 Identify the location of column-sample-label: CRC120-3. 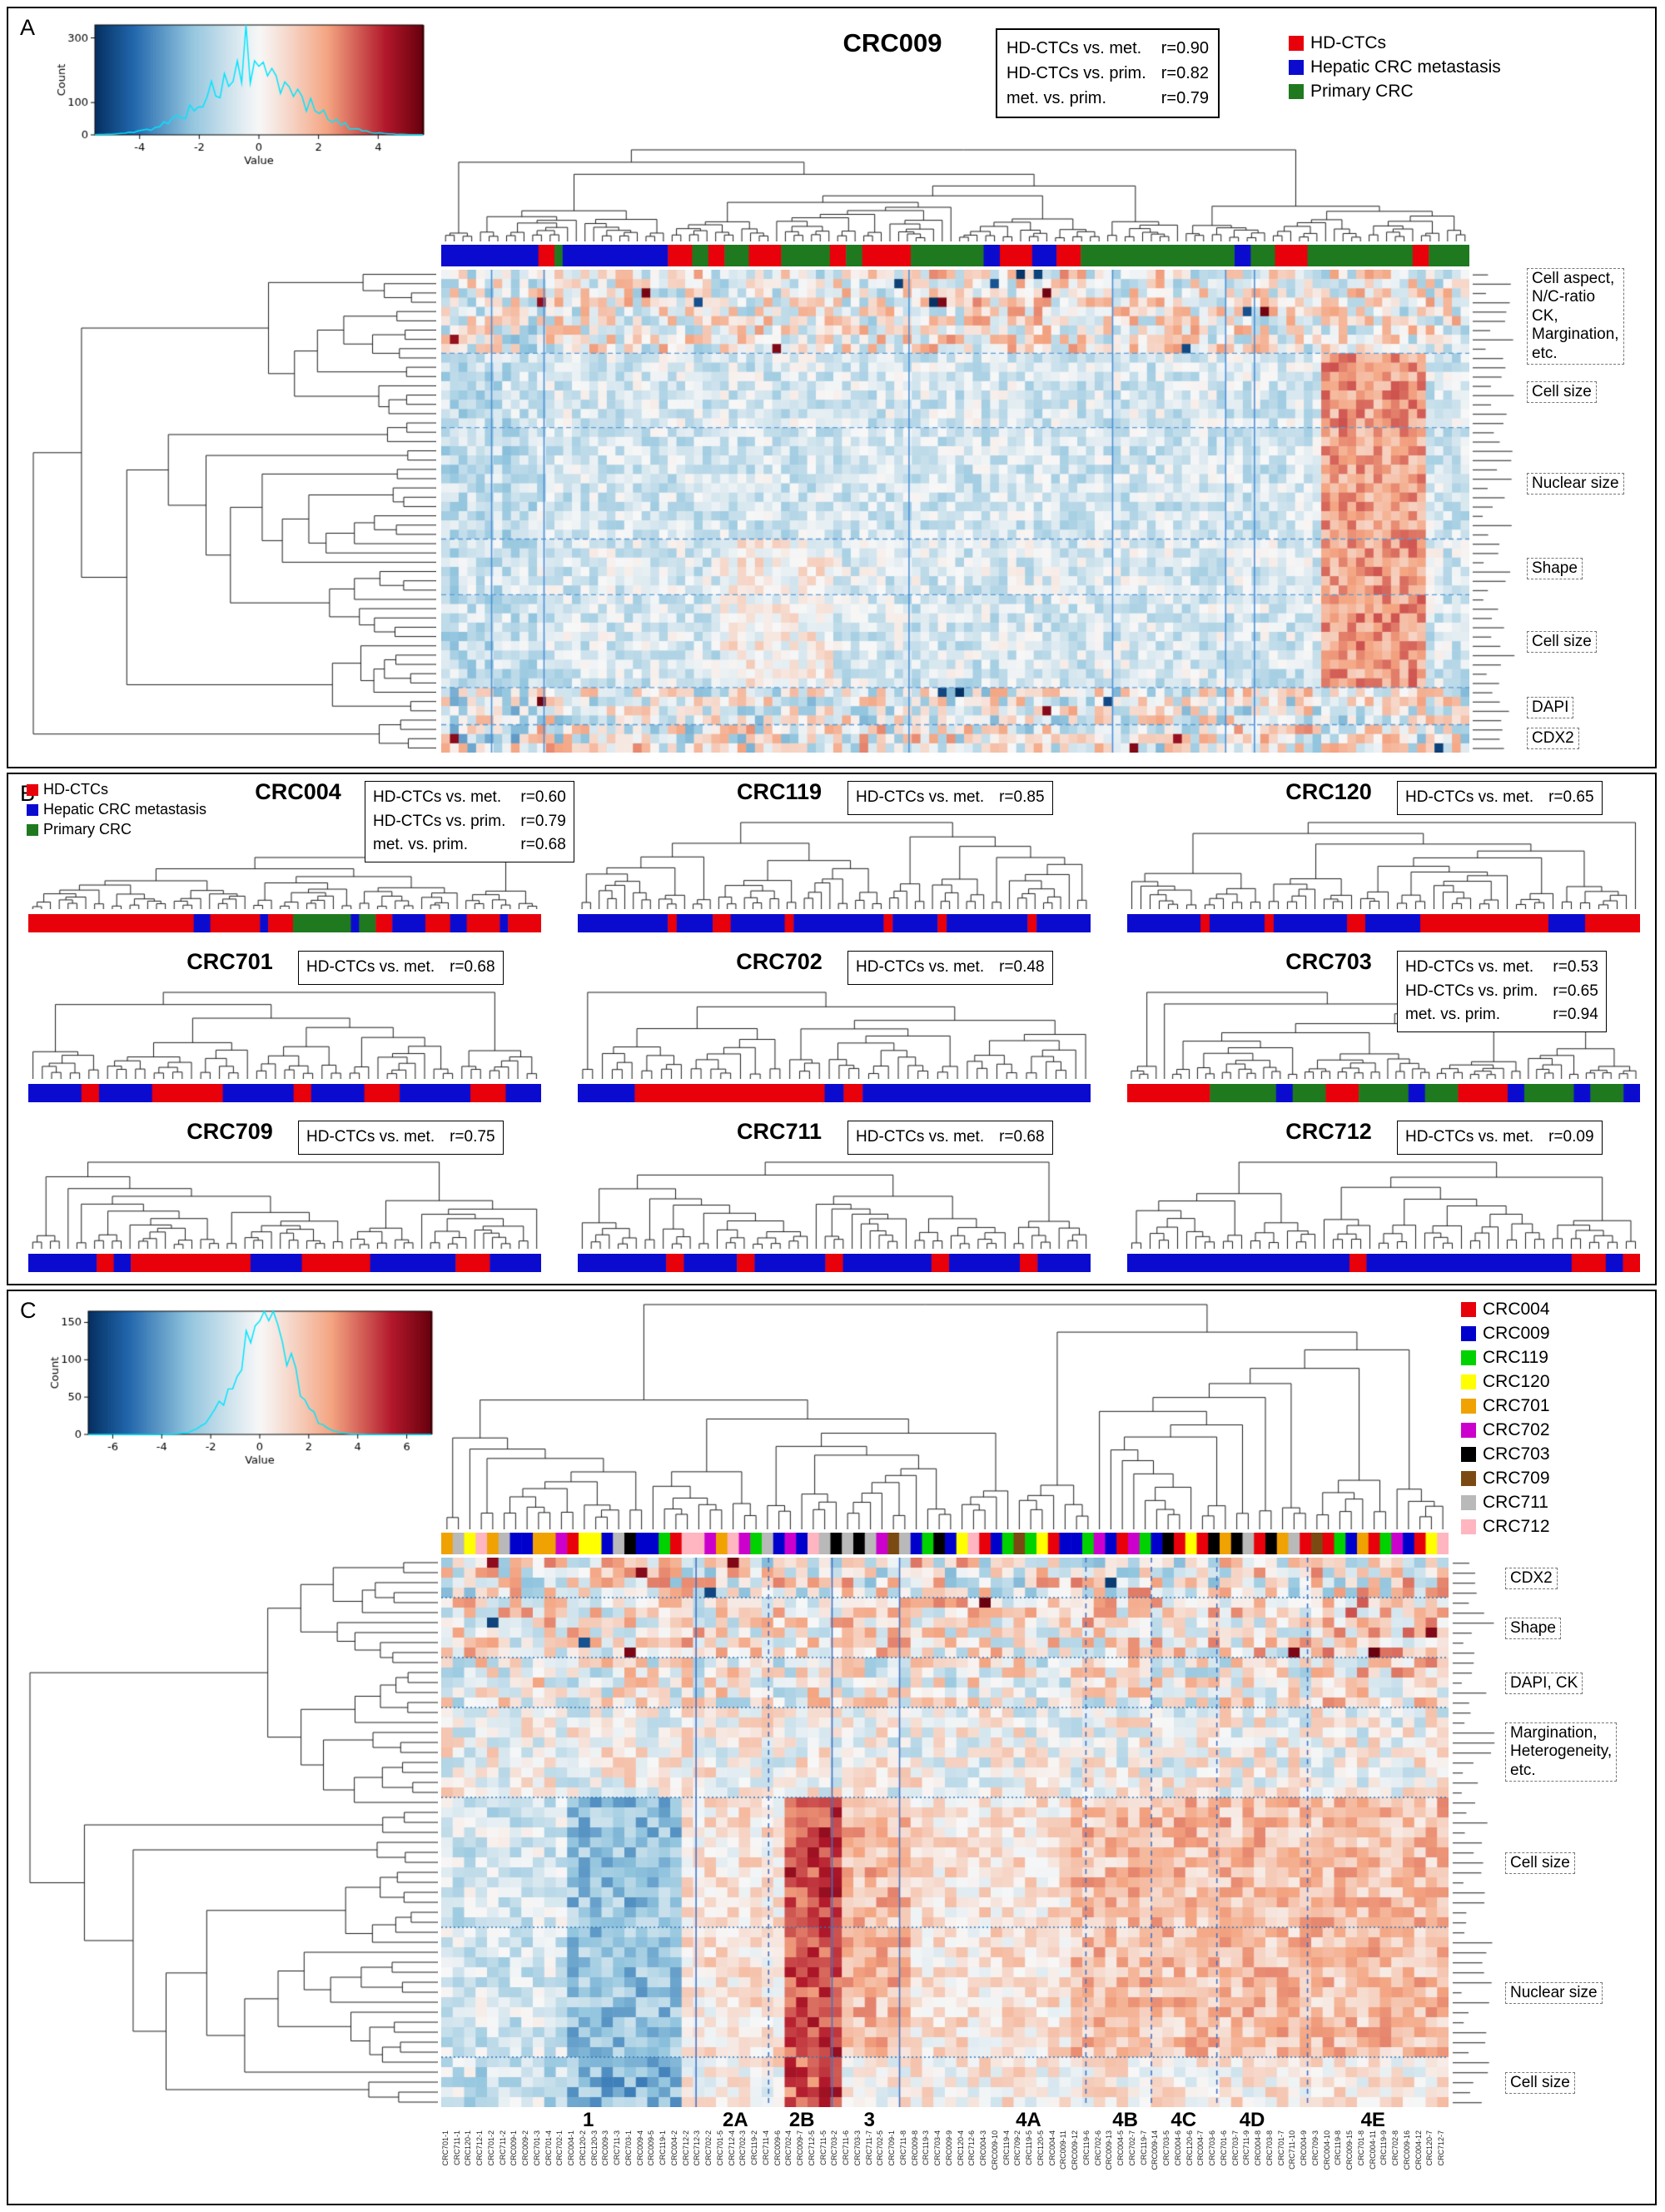
(594, 2148).